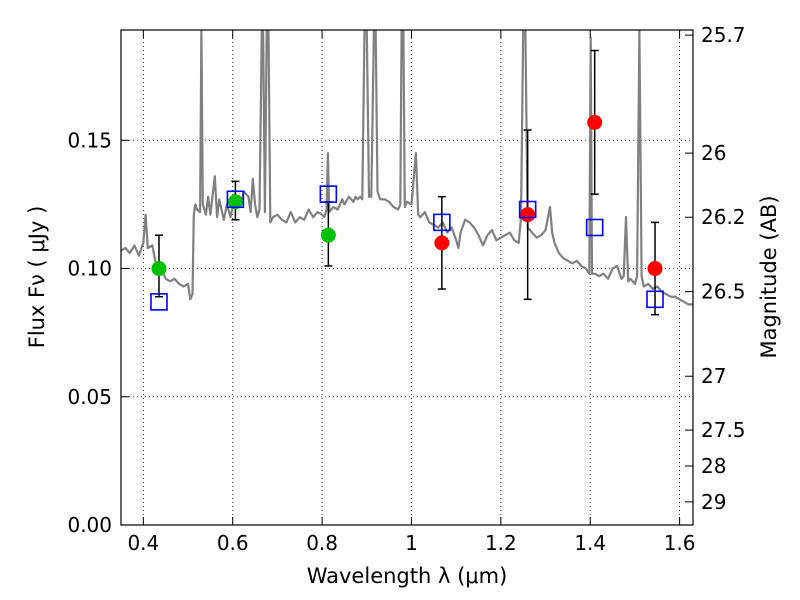 The width and height of the screenshot is (800, 600). What do you see at coordinates (98, 332) in the screenshot?
I see `y-axis: 0.00 0.05 0.10 0.15` at bounding box center [98, 332].